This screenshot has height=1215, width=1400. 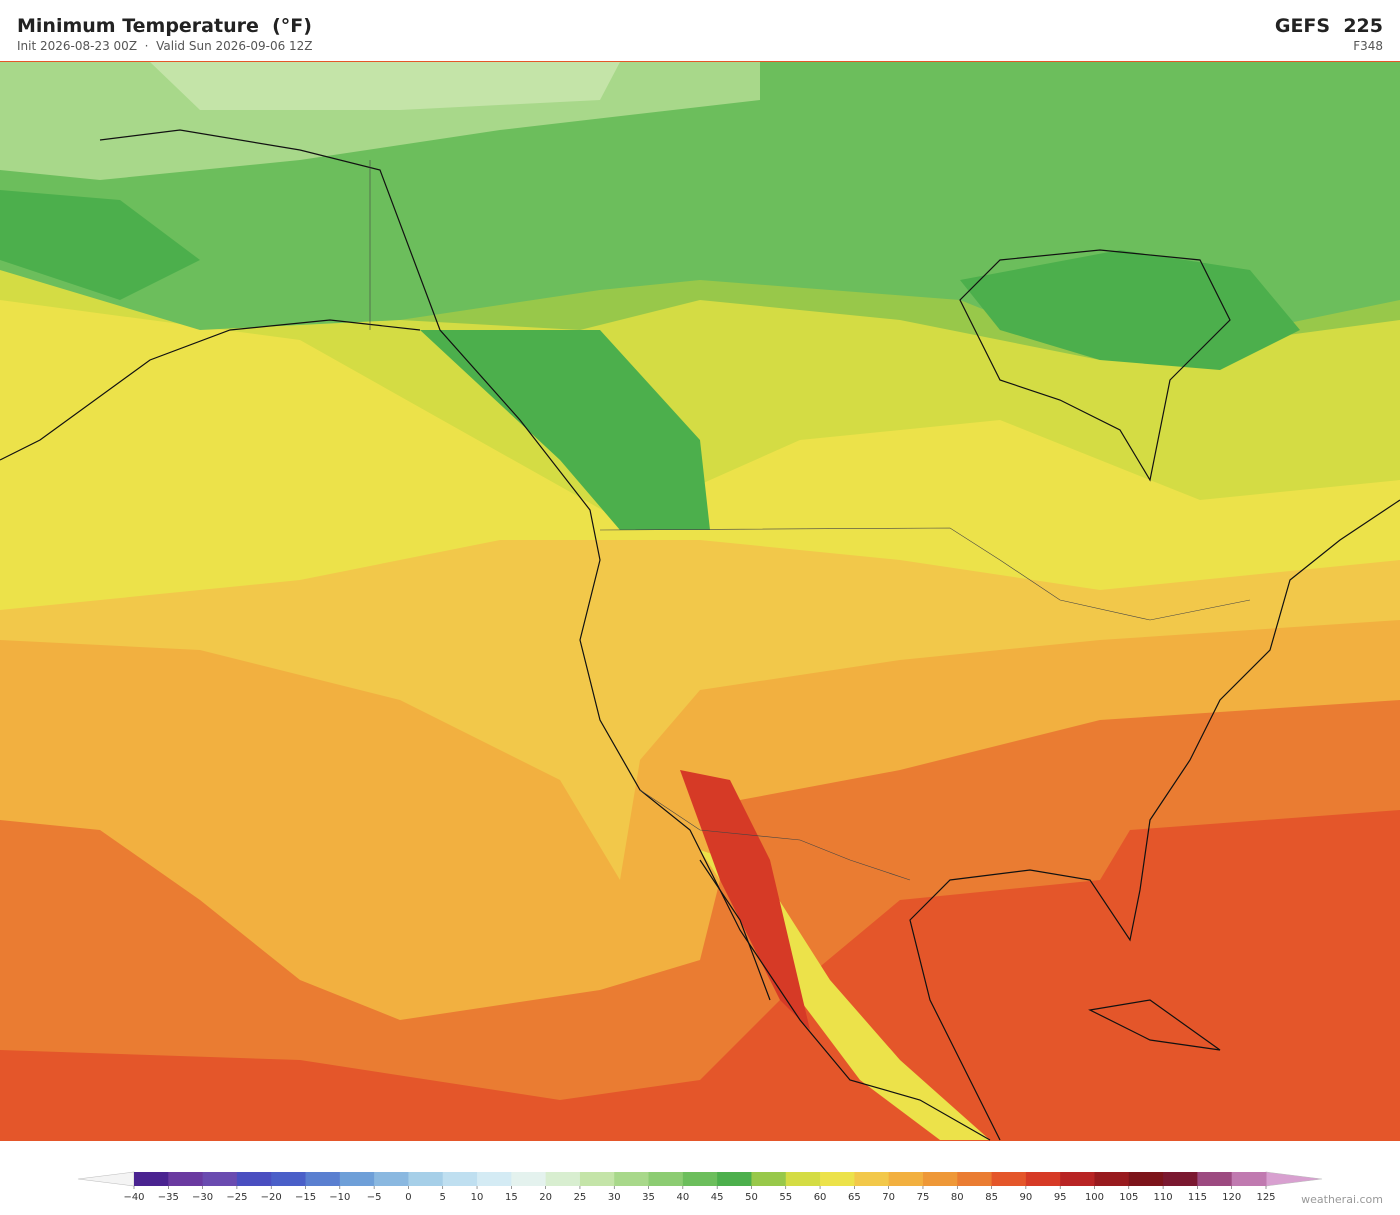 What do you see at coordinates (682, 1197) in the screenshot?
I see `colorbar-tick-label: 40` at bounding box center [682, 1197].